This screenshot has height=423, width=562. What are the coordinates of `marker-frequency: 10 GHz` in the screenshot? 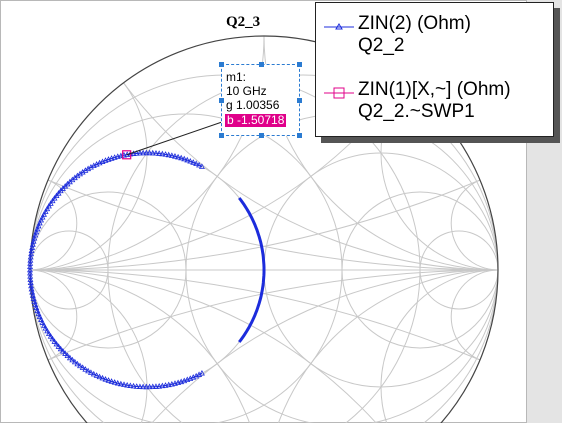 It's located at (246, 91).